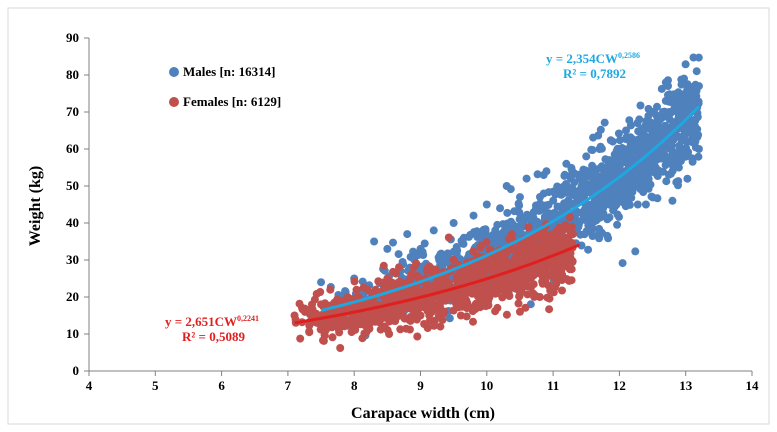 The height and width of the screenshot is (432, 777). Describe the element at coordinates (354, 385) in the screenshot. I see `x-tick-label: 8` at that location.